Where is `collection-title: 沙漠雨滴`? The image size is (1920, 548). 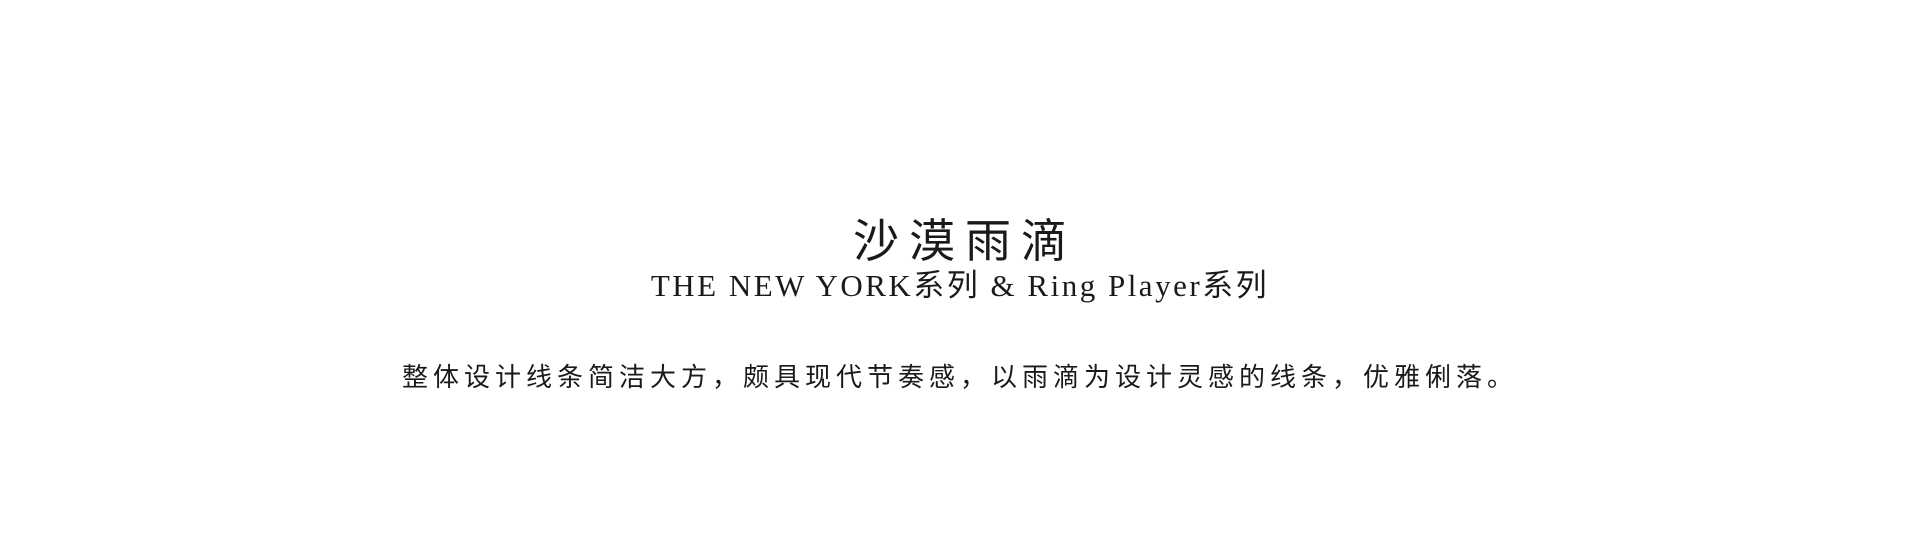 collection-title: 沙漠雨滴 is located at coordinates (965, 240).